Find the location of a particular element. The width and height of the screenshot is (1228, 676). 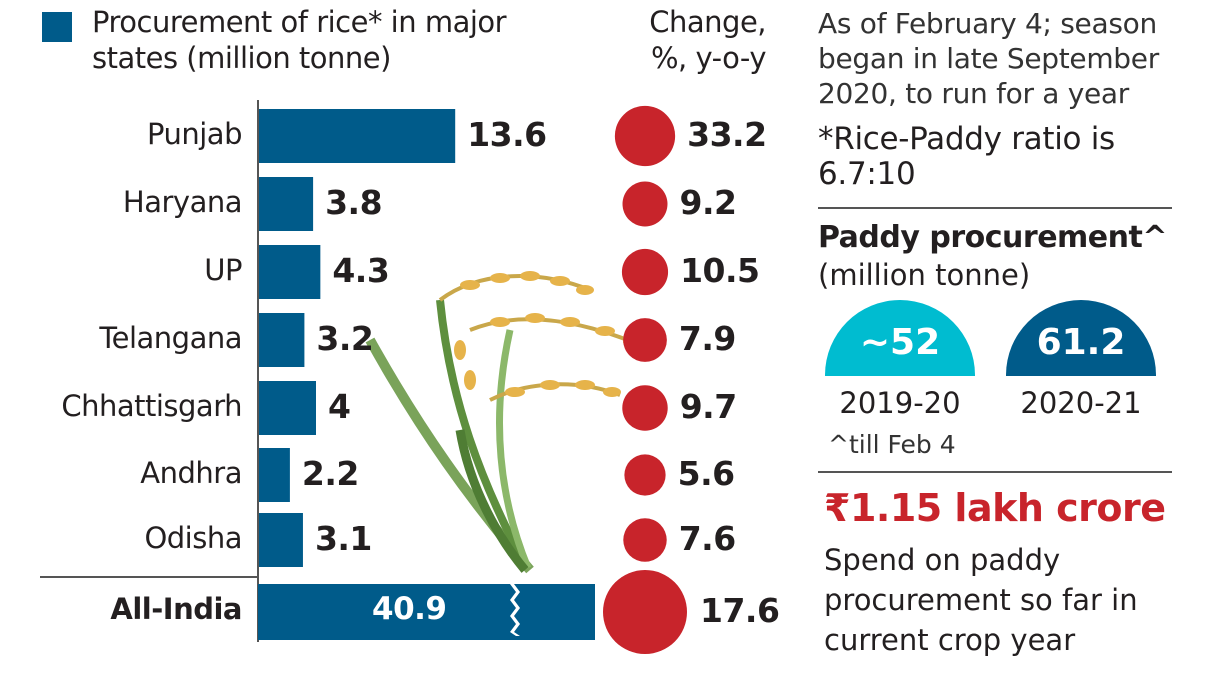

bar-value-label: 4.3 is located at coordinates (361, 270).